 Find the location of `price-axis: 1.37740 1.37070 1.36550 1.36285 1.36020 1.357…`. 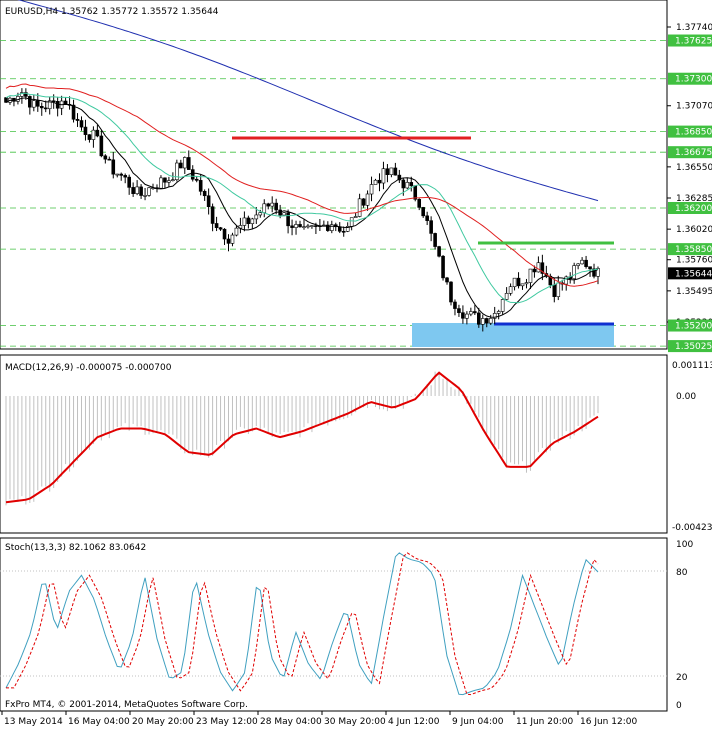

price-axis: 1.37740 1.37070 1.36550 1.36285 1.36020 1.357… is located at coordinates (689, 188).